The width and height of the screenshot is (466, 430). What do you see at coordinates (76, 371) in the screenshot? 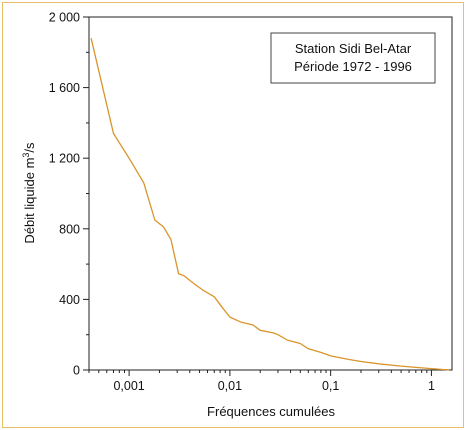
I see `y-tick-label: 0` at bounding box center [76, 371].